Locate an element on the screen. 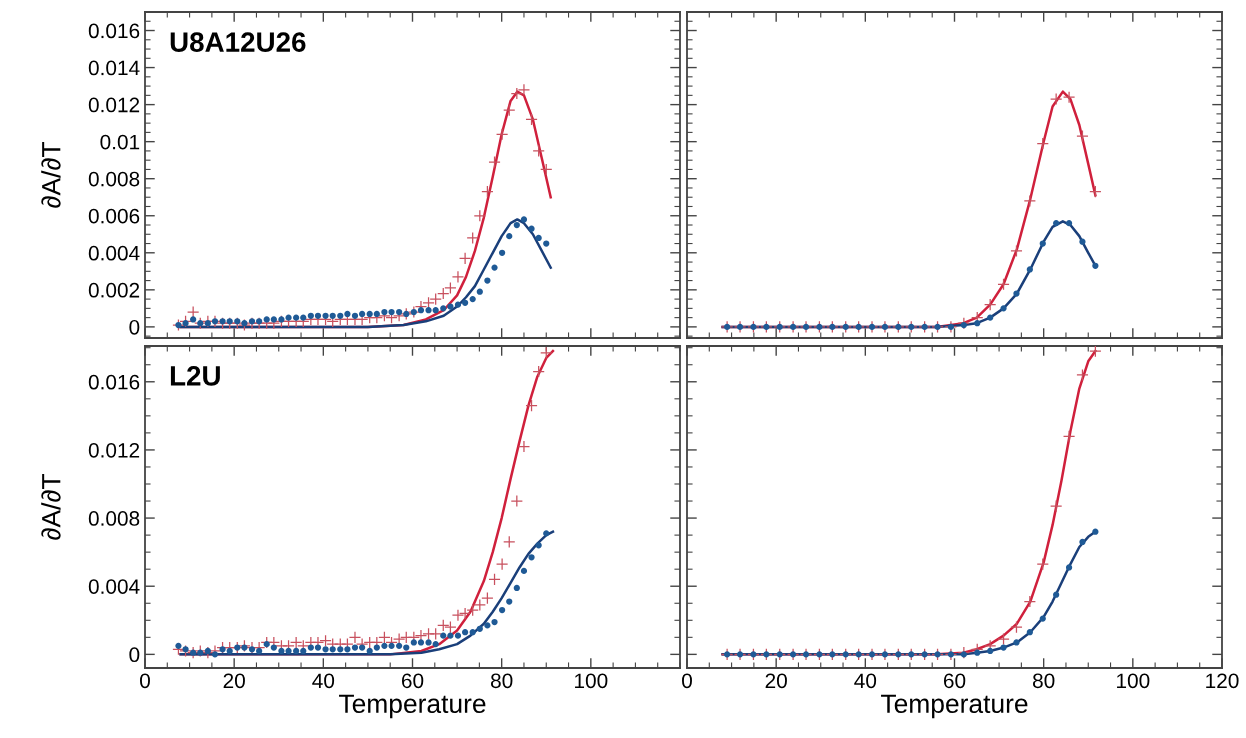 The width and height of the screenshot is (1246, 738). x-tick-label: 60 is located at coordinates (412, 681).